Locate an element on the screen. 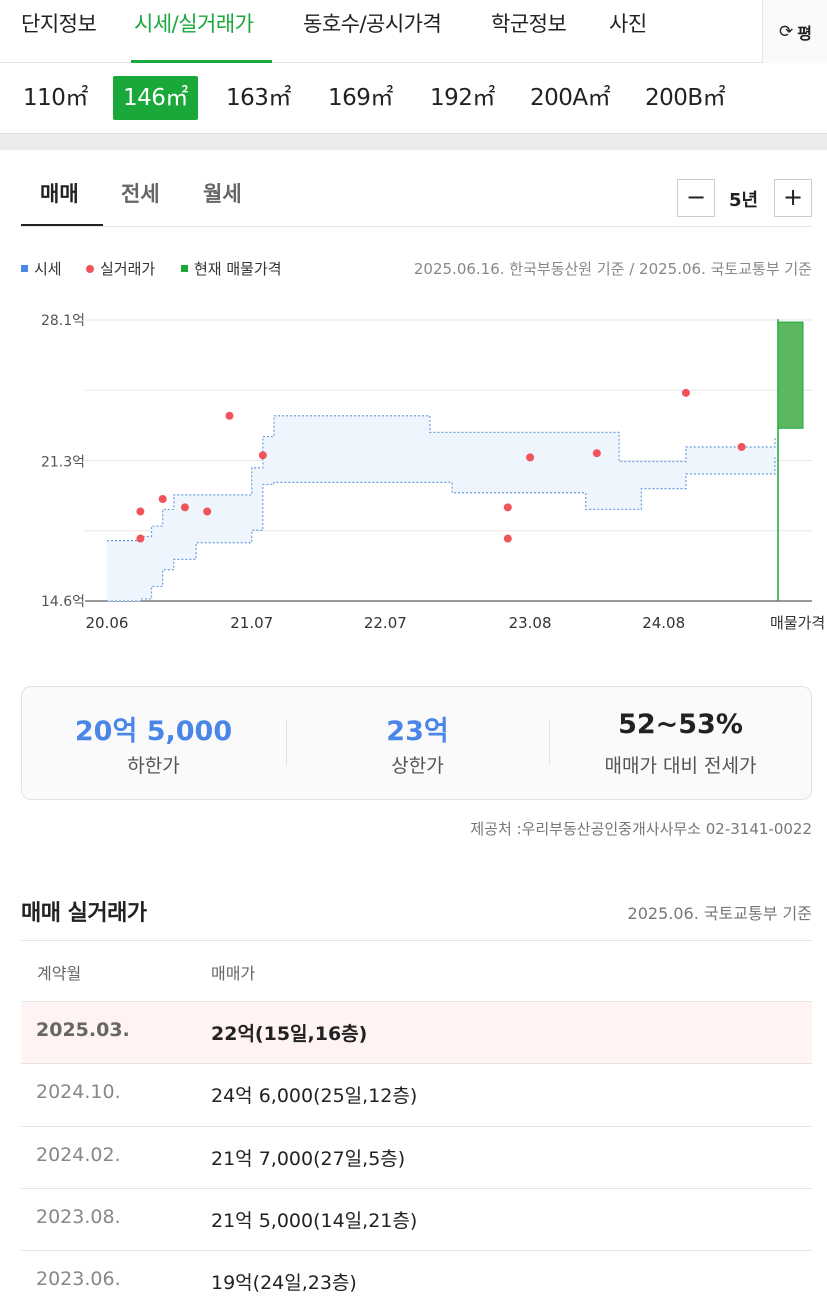  area-chip-192: 192㎡ is located at coordinates (462, 98).